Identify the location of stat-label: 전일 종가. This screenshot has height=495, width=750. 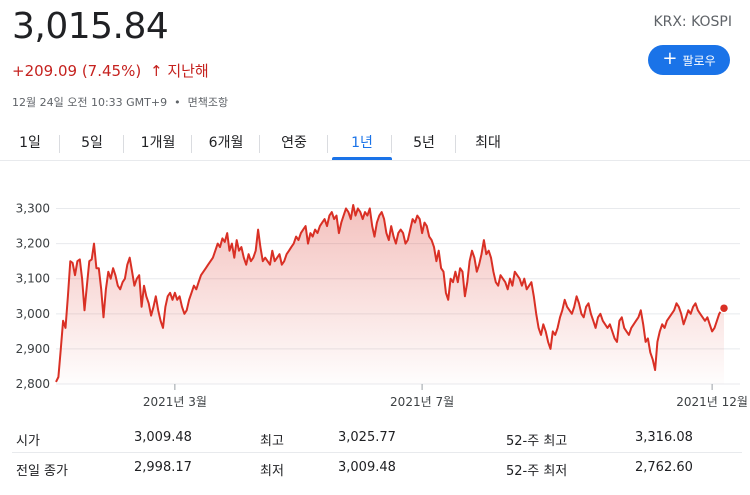
(42, 471).